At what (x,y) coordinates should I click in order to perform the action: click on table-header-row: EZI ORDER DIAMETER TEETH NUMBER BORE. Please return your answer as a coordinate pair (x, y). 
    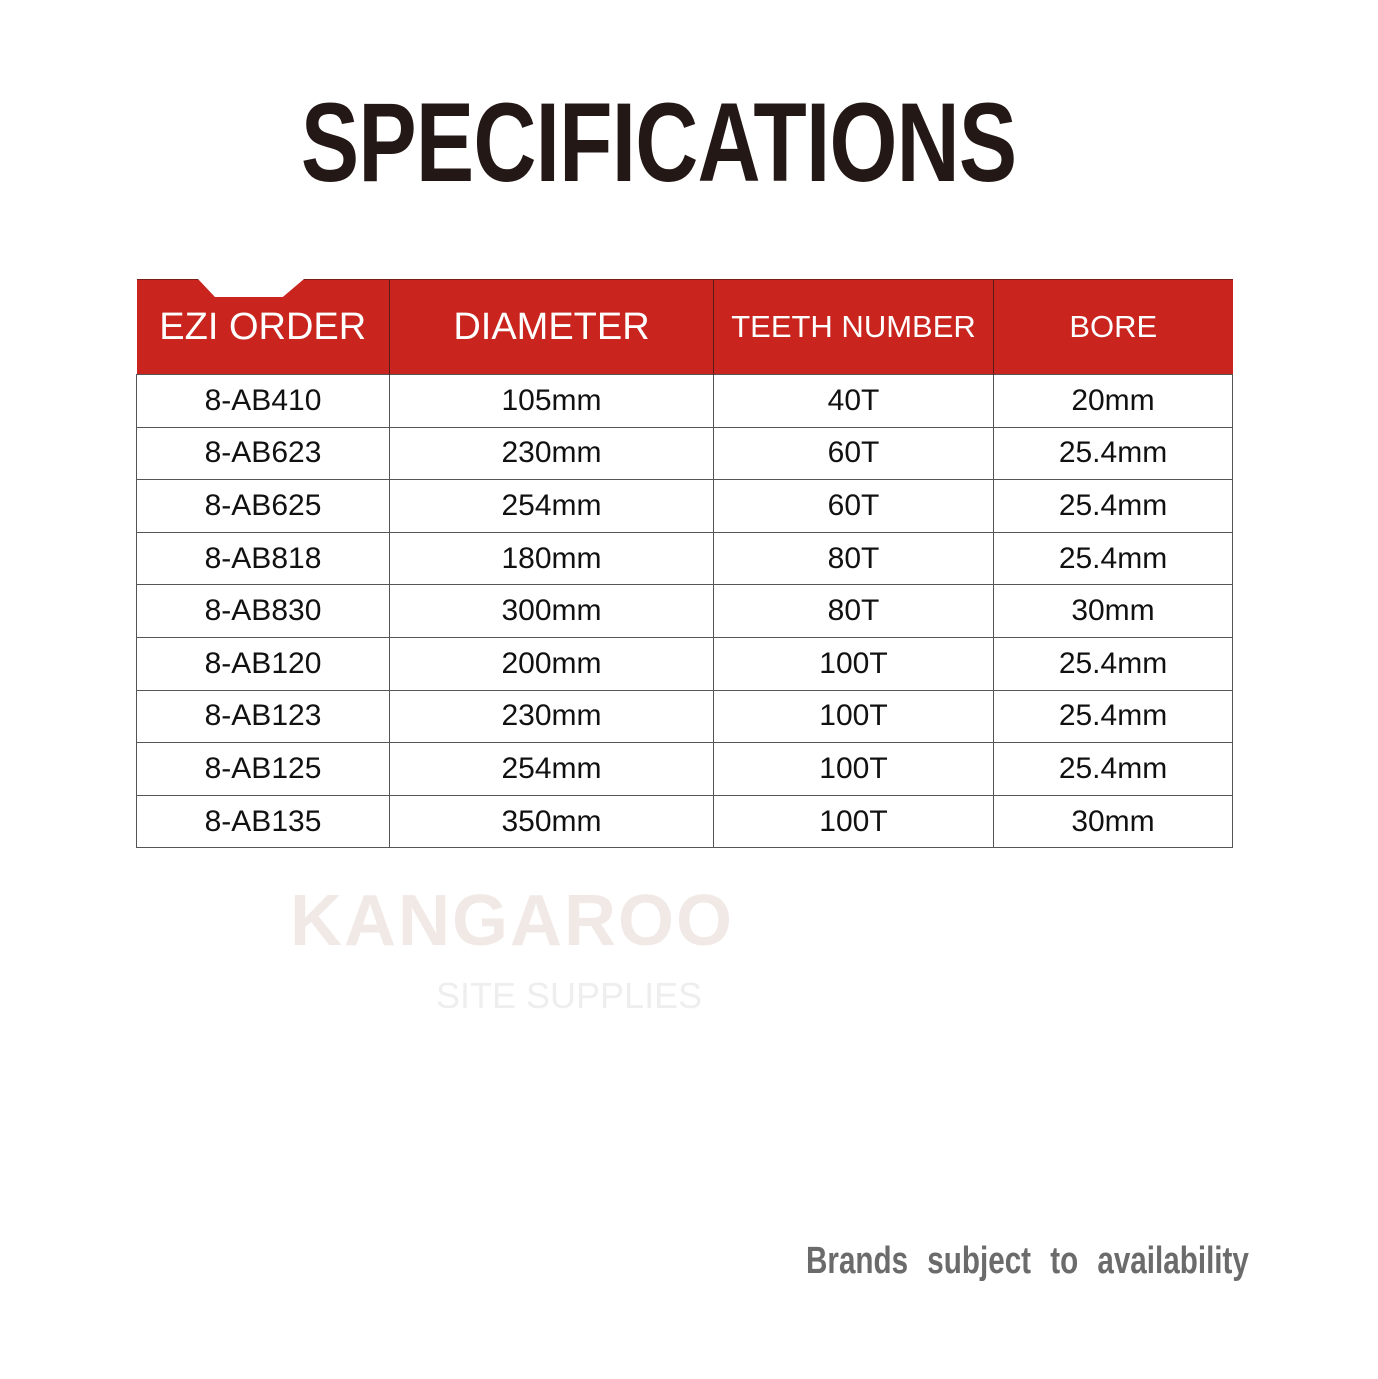
    Looking at the image, I should click on (684, 327).